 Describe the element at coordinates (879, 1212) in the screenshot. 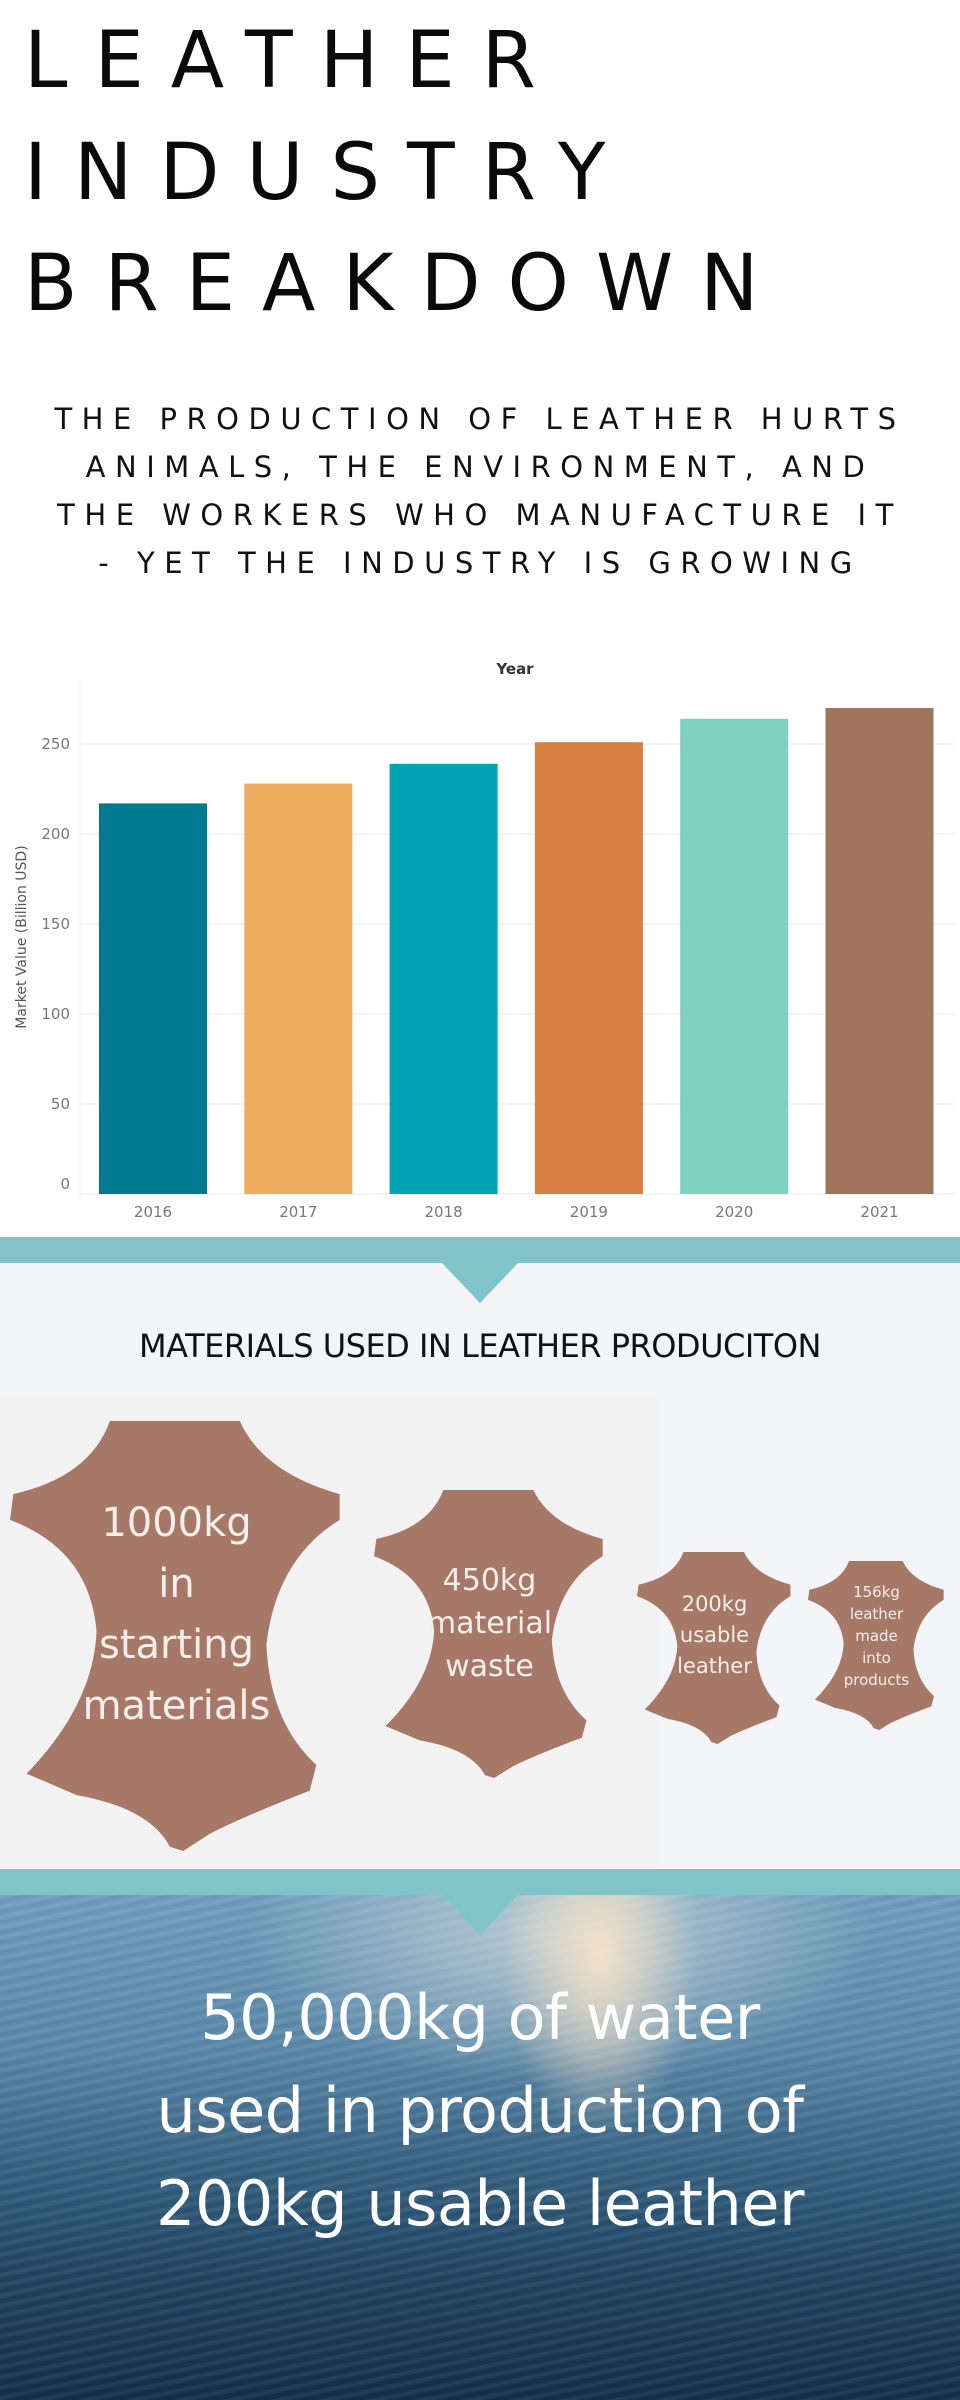

I see `x-tick-label: 2021` at that location.